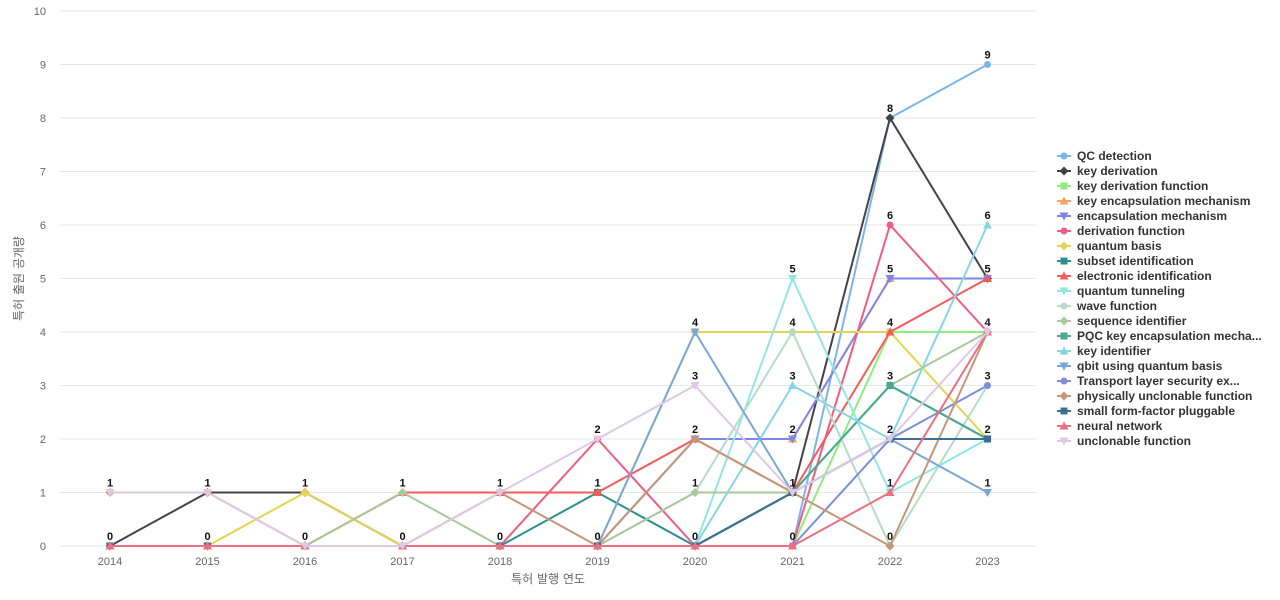 The width and height of the screenshot is (1280, 600). I want to click on y-tick-label: 6, so click(43, 226).